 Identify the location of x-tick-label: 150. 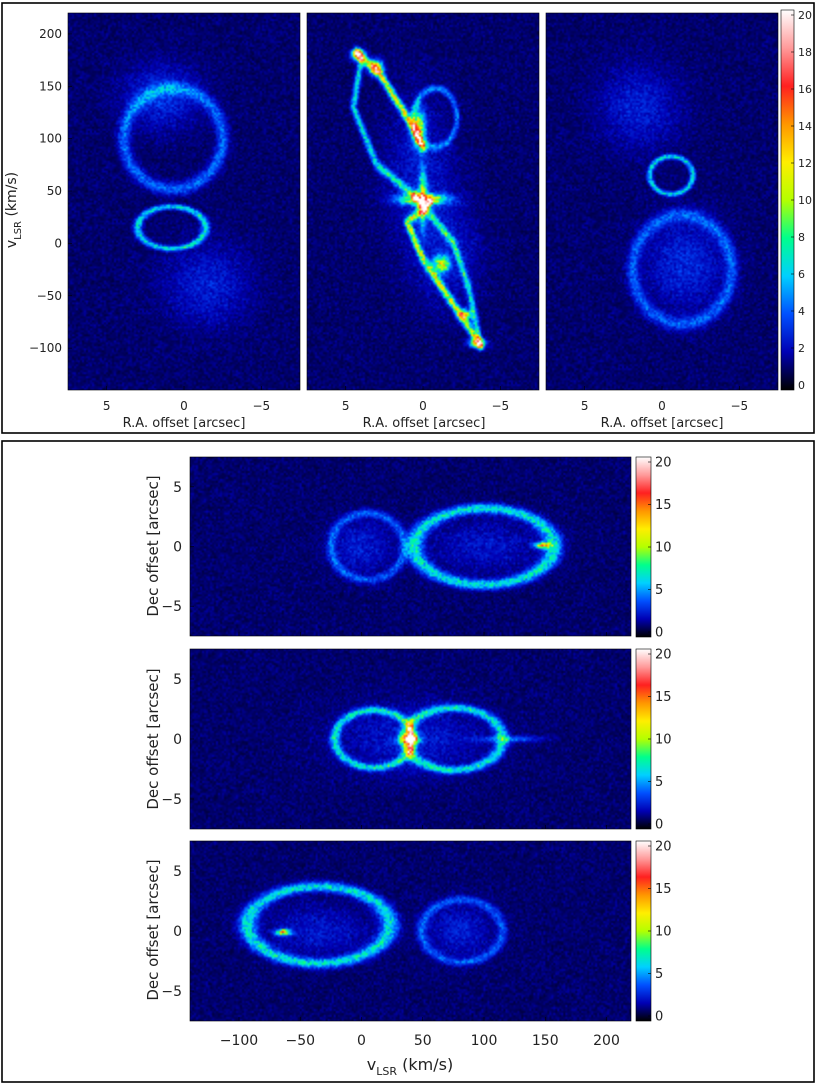
(545, 1041).